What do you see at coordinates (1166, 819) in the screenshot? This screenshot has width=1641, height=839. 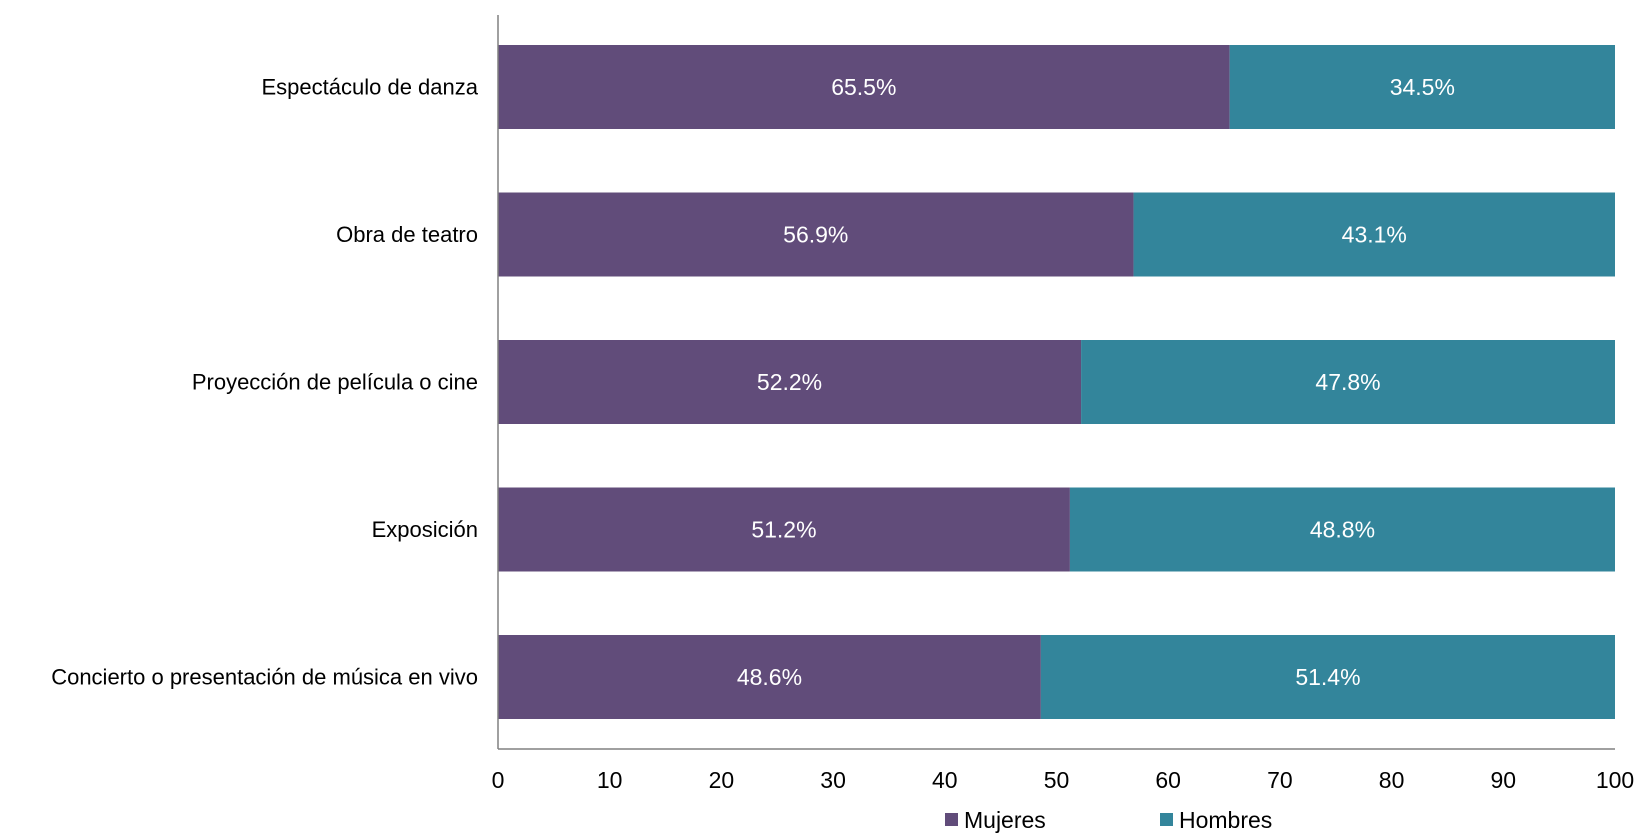 I see `legend-swatch-hombres` at bounding box center [1166, 819].